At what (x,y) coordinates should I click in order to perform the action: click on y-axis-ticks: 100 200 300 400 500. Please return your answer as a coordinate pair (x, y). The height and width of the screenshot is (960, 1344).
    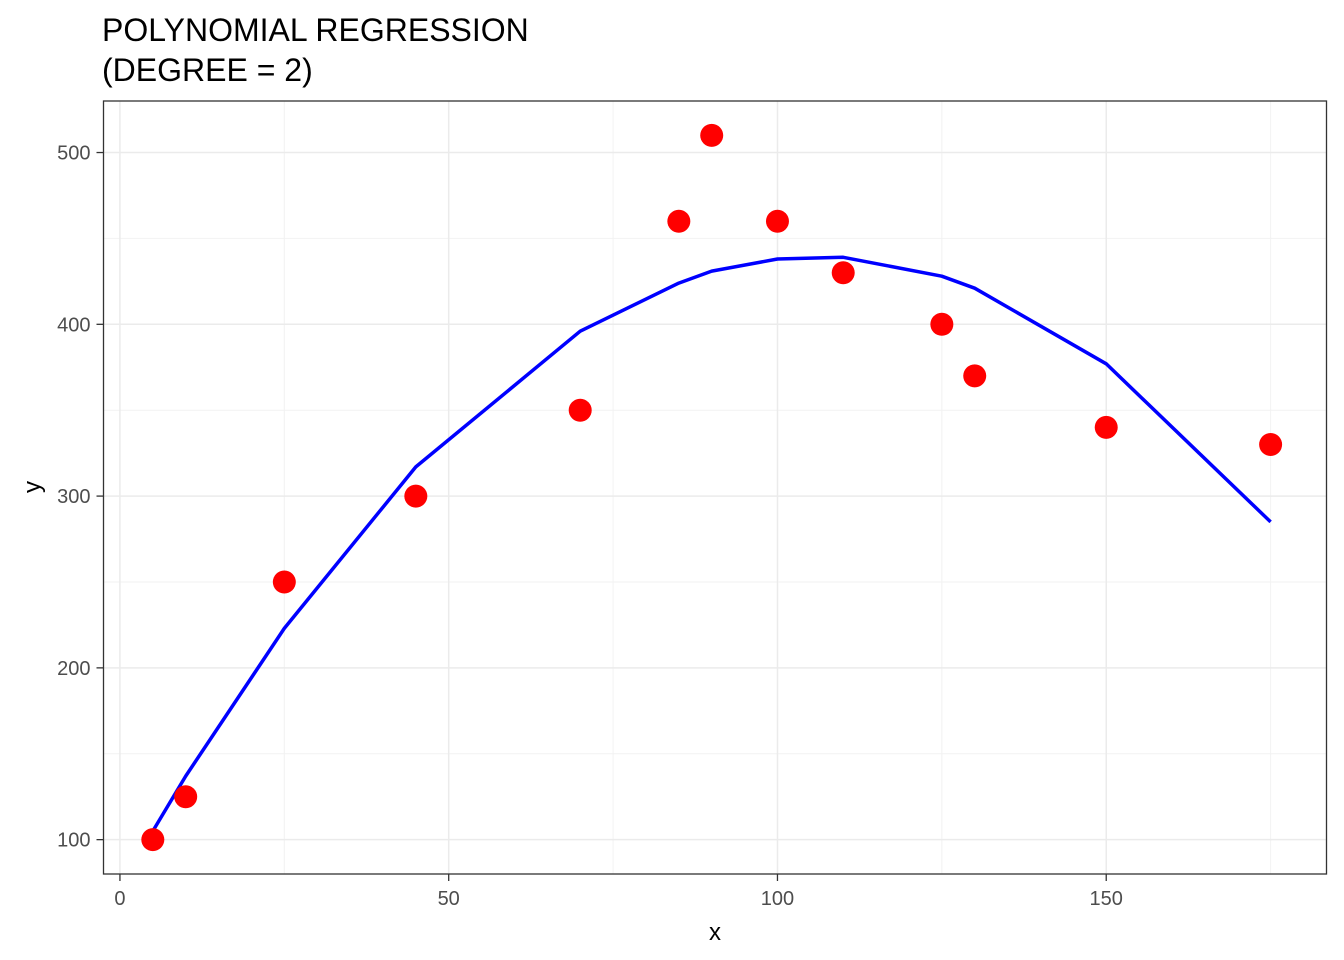
    Looking at the image, I should click on (80, 497).